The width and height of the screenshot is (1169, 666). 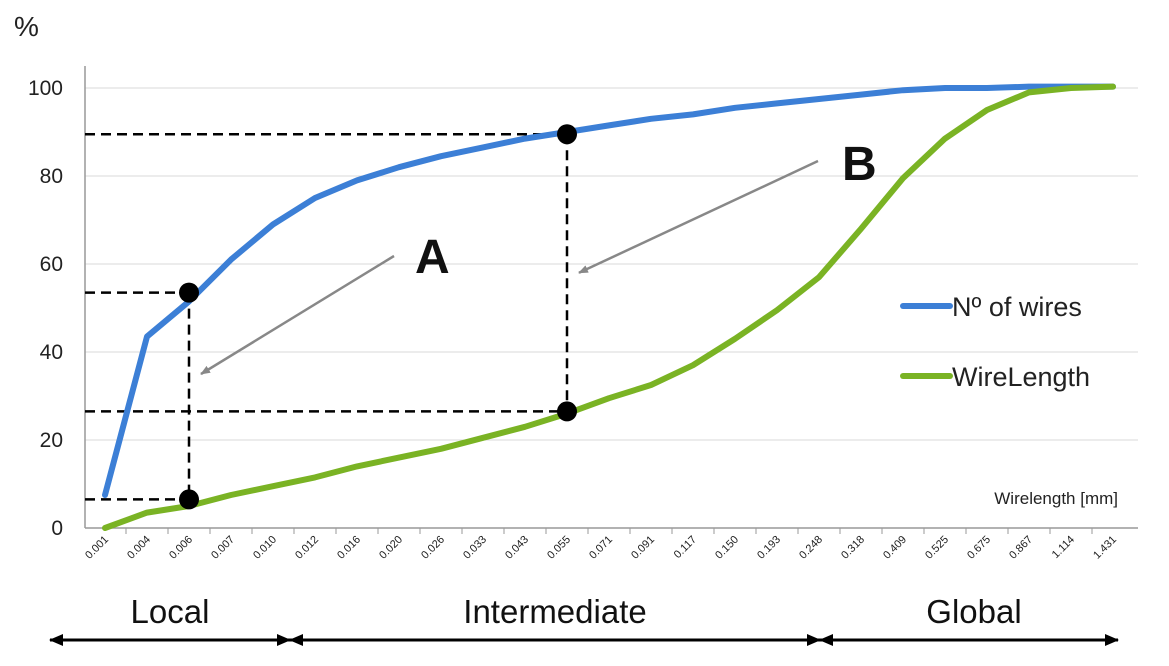 What do you see at coordinates (1105, 548) in the screenshot?
I see `x-tick-label: 1.431` at bounding box center [1105, 548].